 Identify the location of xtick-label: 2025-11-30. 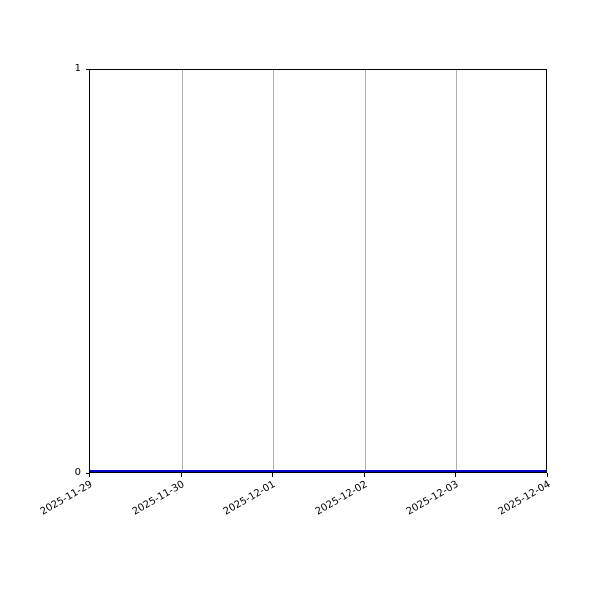
(140, 509).